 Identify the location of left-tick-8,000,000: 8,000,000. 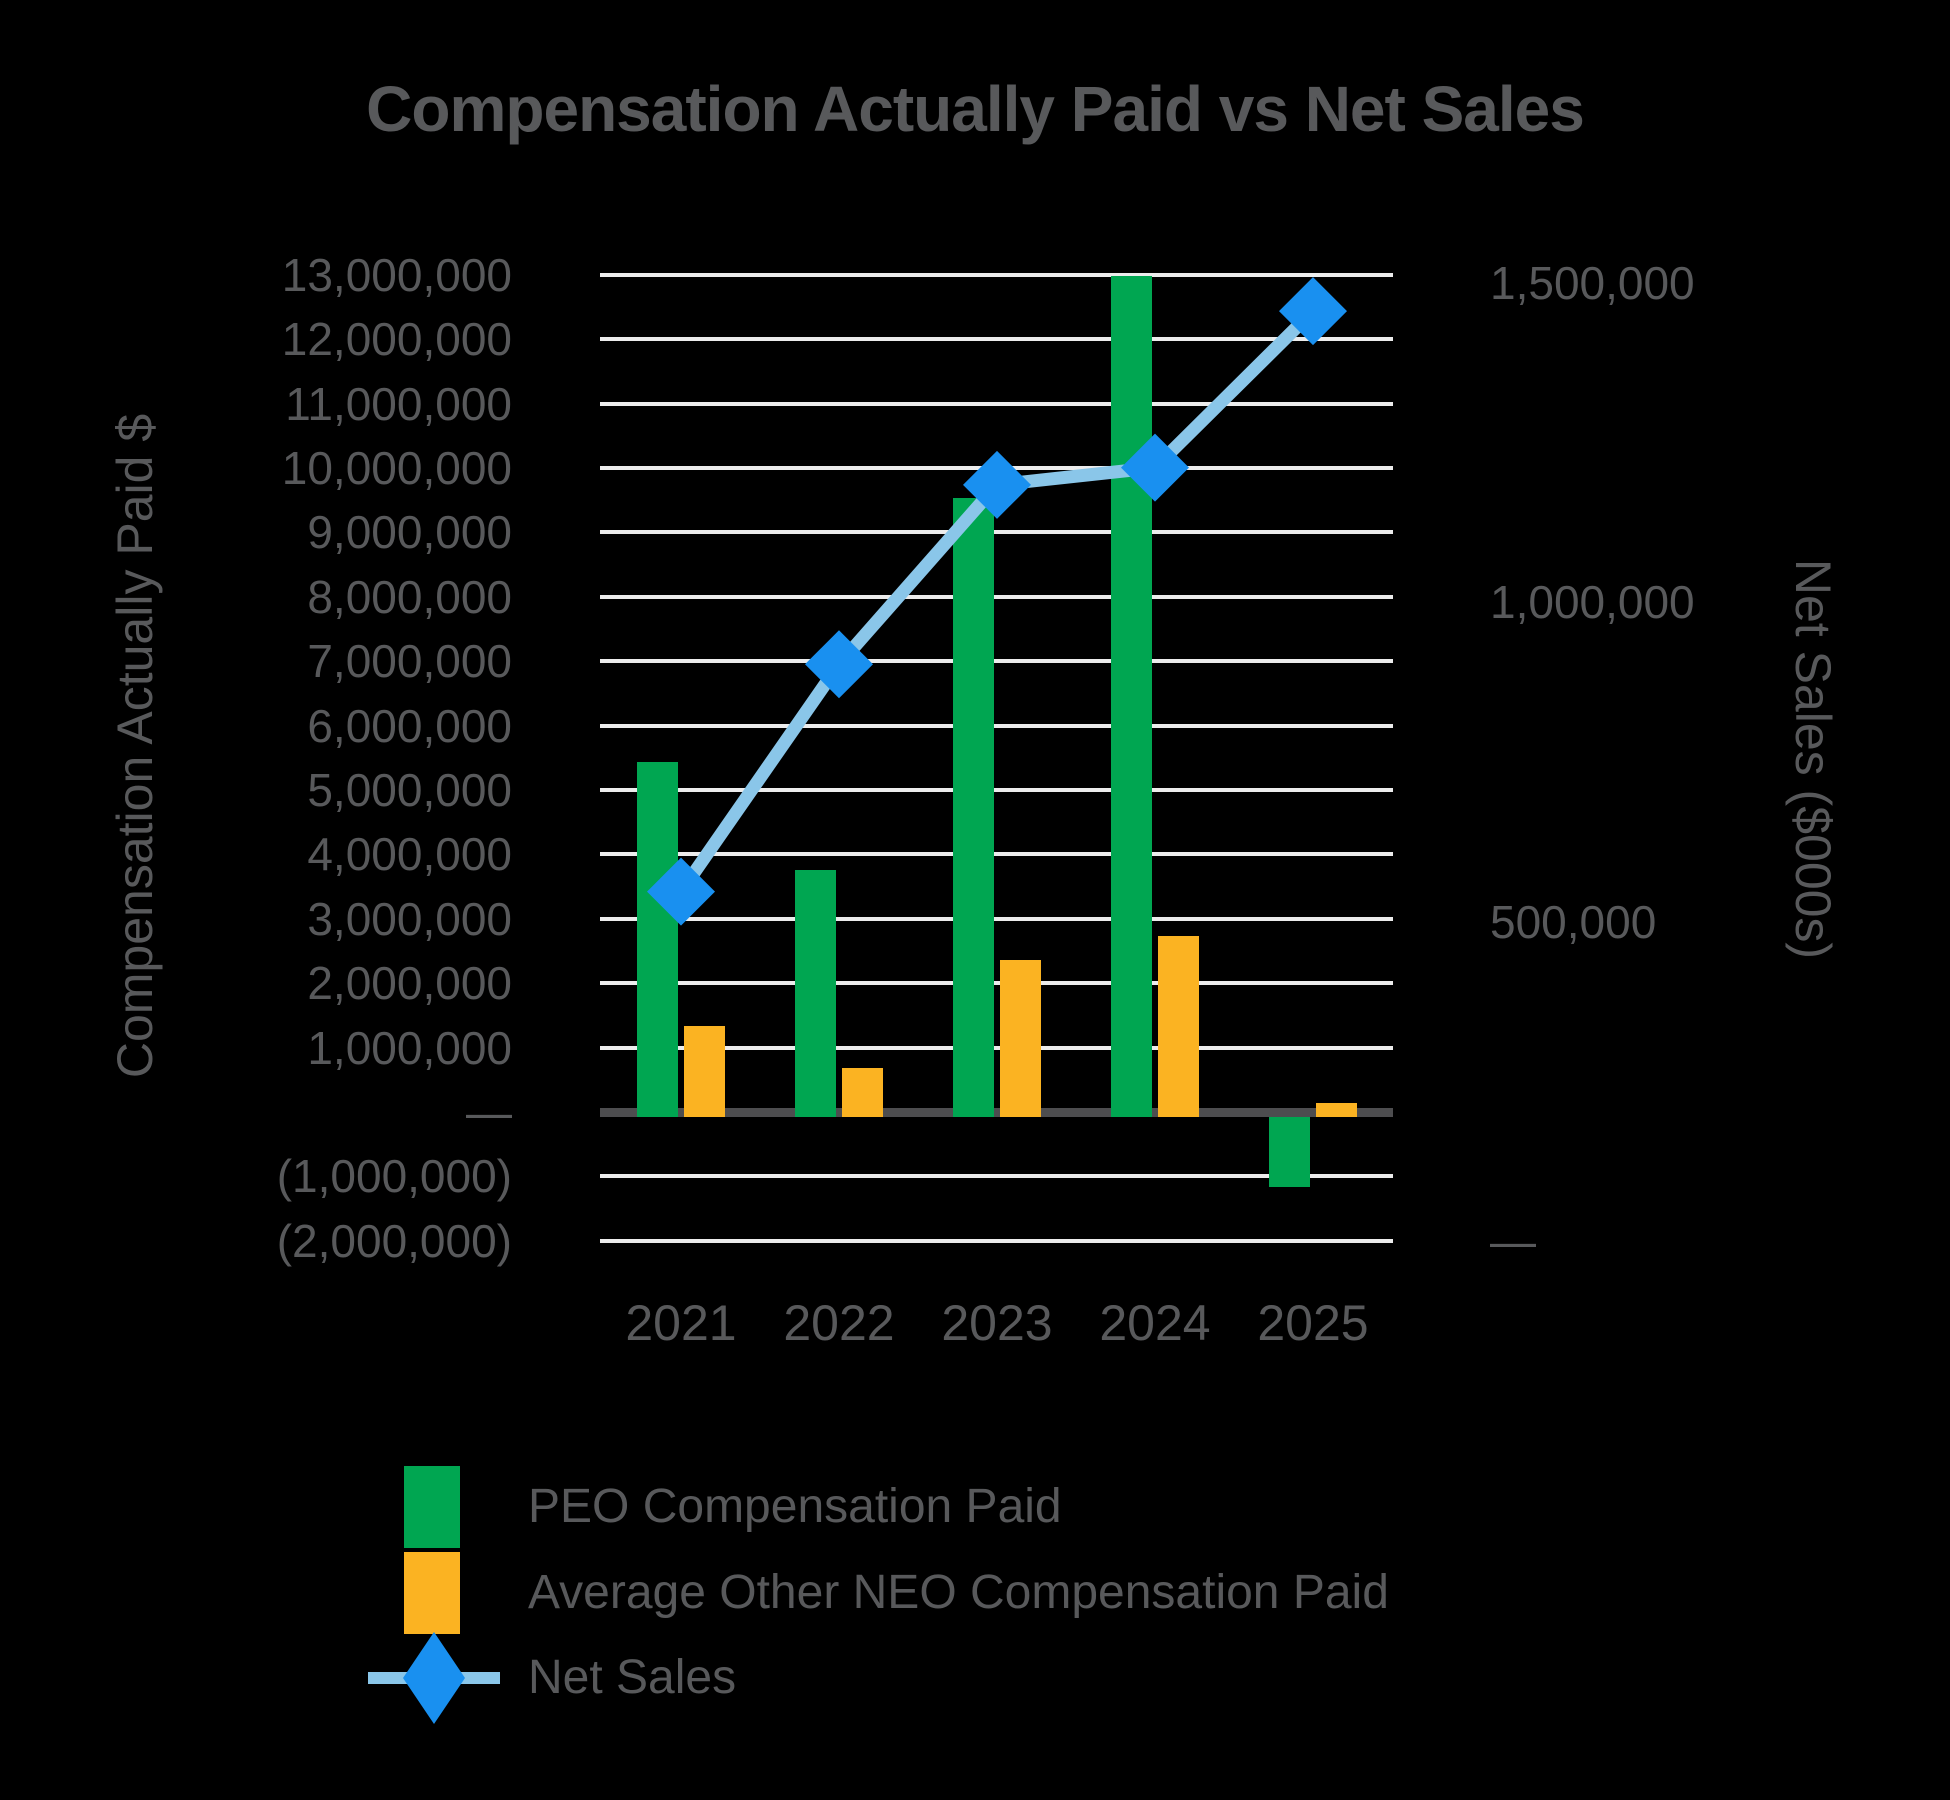
(409, 596).